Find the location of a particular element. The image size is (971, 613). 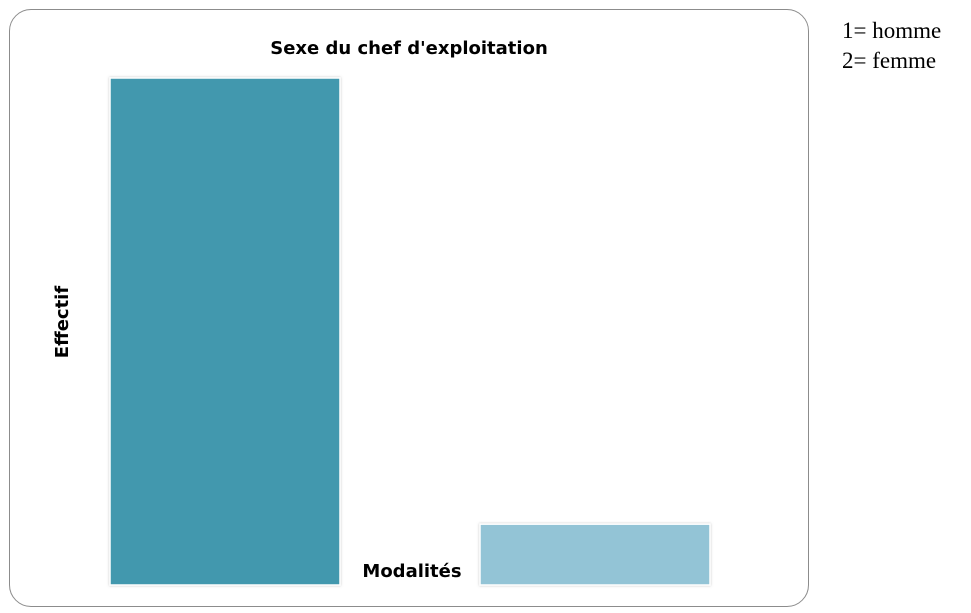

chart-title: Sexe du chef d'exploitation is located at coordinates (409, 48).